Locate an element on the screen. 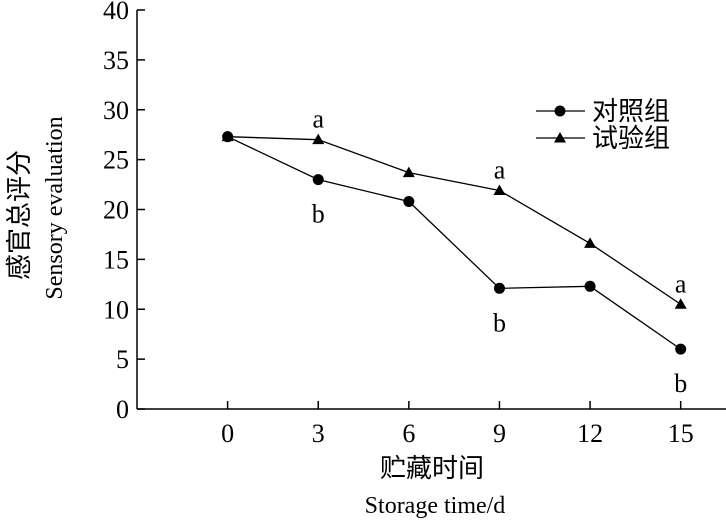 This screenshot has width=726, height=522. x-tick-label: 6 is located at coordinates (408, 433).